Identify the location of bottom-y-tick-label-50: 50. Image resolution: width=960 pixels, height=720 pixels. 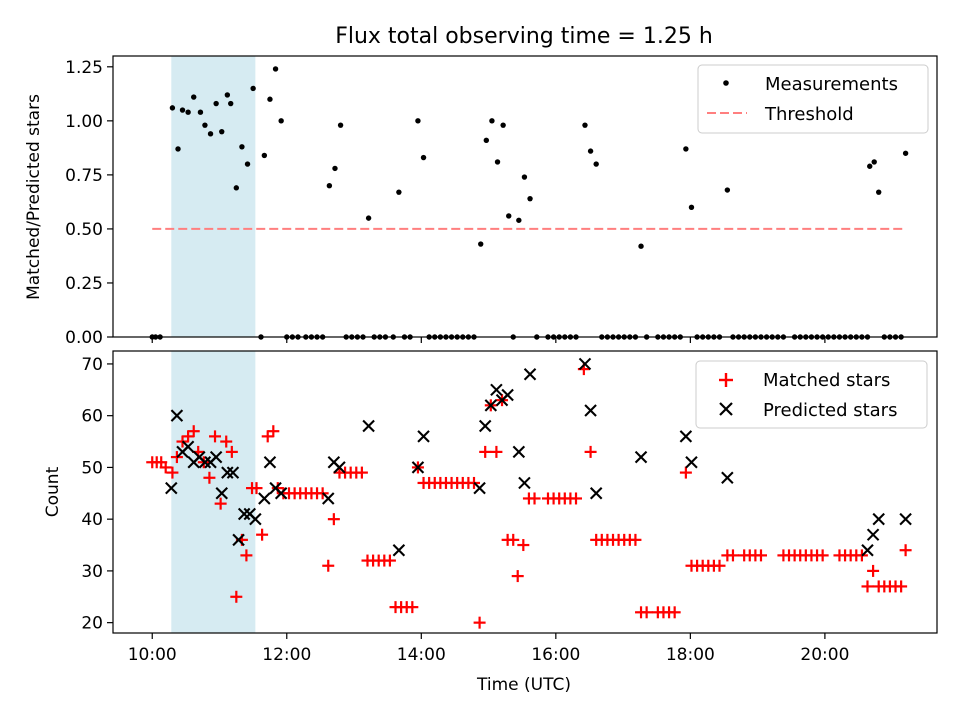
(92, 468).